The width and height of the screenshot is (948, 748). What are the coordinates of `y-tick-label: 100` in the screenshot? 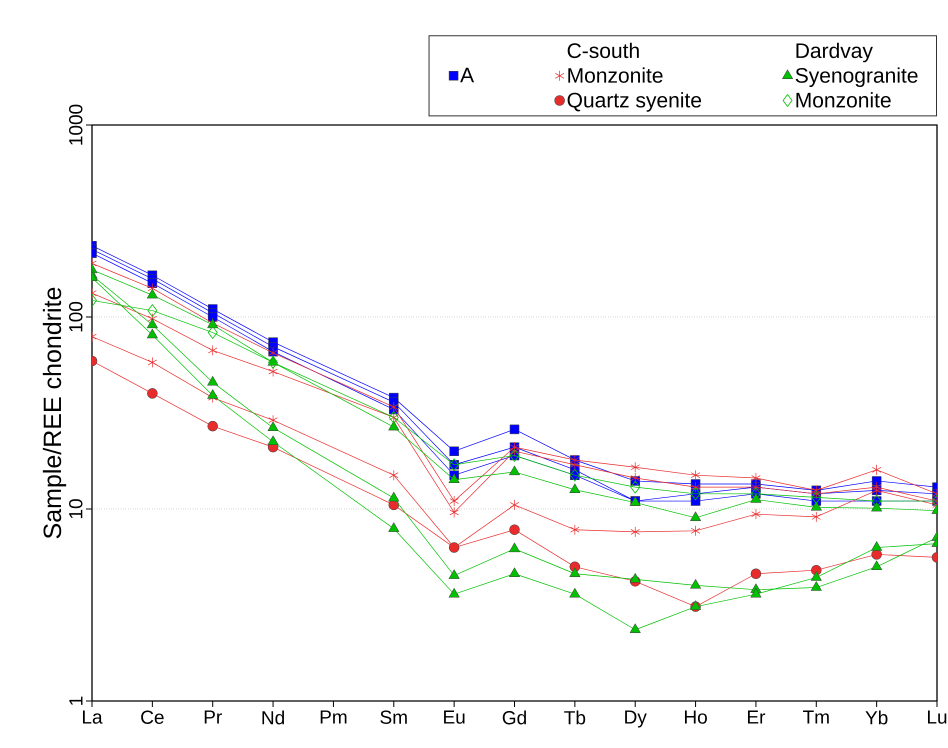 It's located at (75, 317).